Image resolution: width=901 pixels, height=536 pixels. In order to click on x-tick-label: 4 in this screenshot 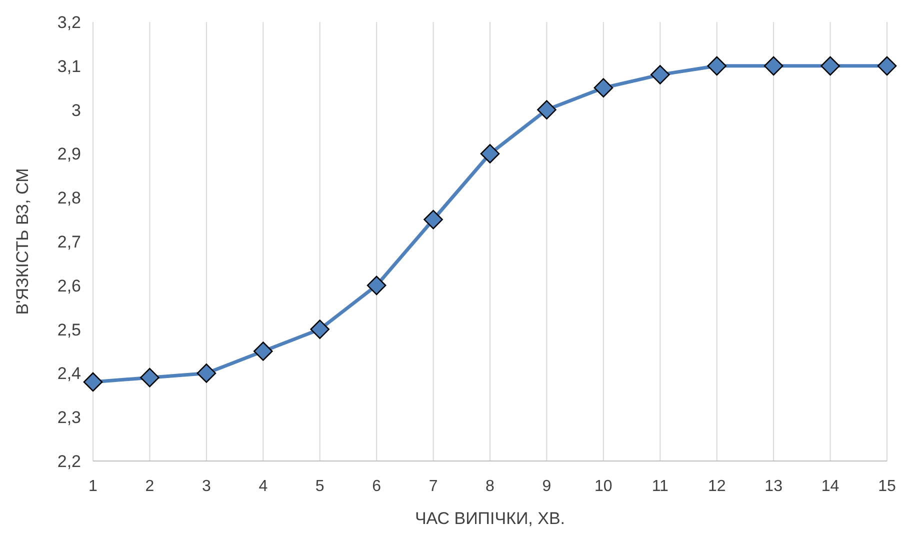, I will do `click(263, 486)`.